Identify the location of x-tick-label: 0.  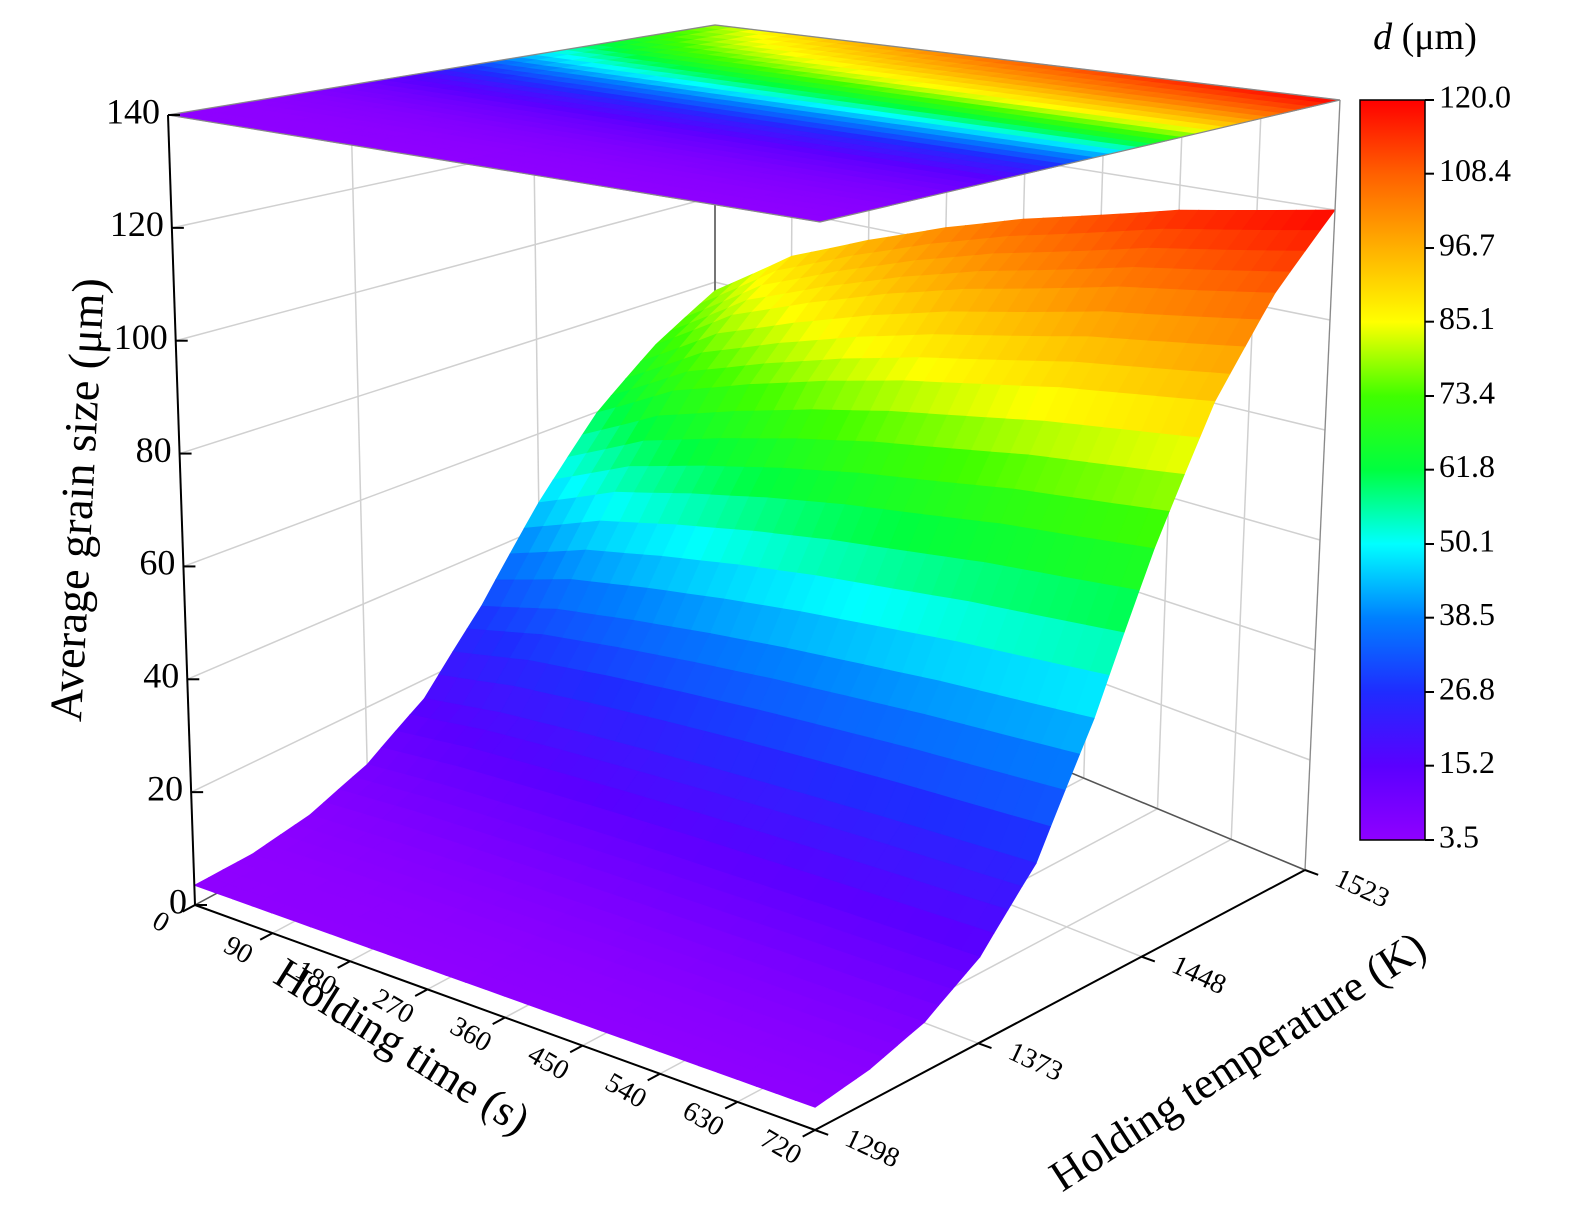
(161, 922).